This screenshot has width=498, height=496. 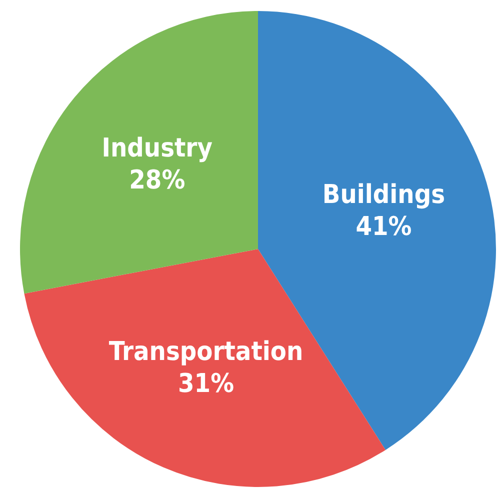 What do you see at coordinates (157, 148) in the screenshot?
I see `slice-label: Industry` at bounding box center [157, 148].